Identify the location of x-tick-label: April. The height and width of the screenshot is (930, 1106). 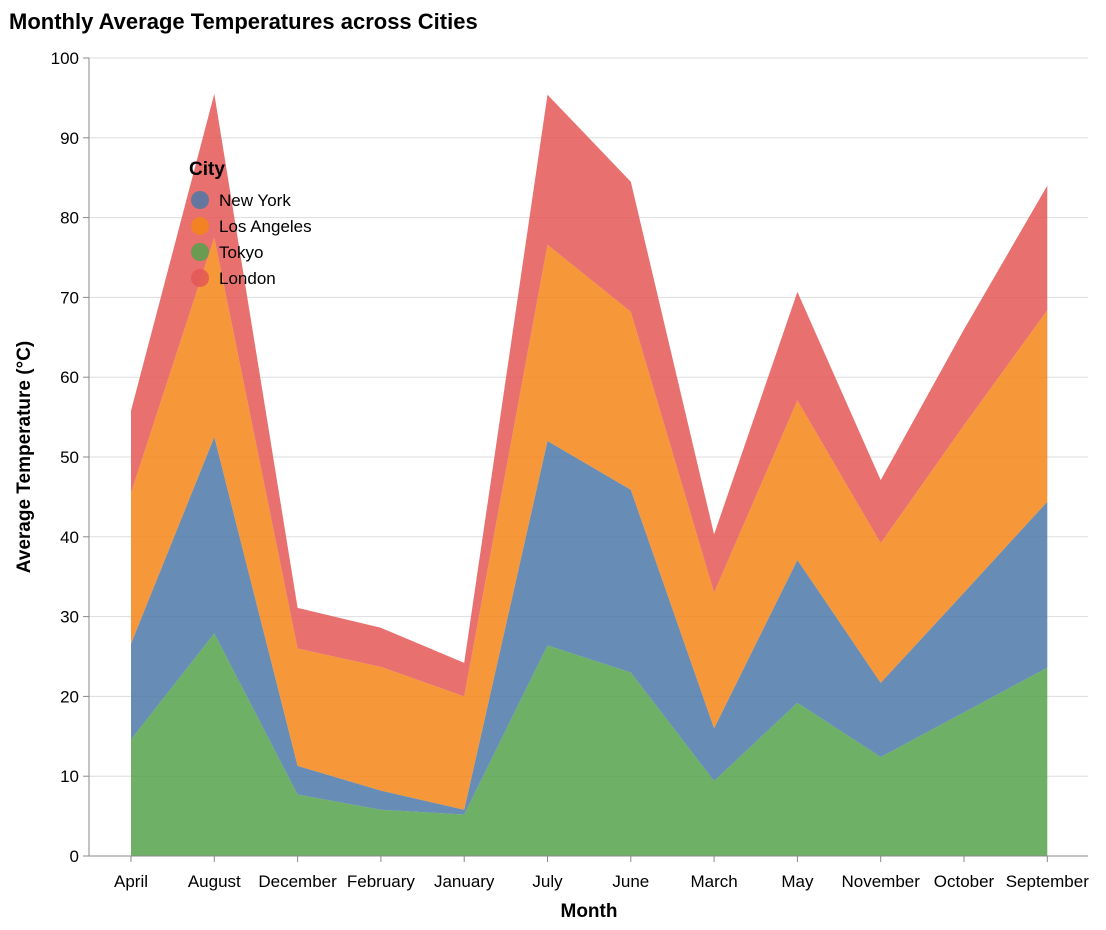
(131, 881).